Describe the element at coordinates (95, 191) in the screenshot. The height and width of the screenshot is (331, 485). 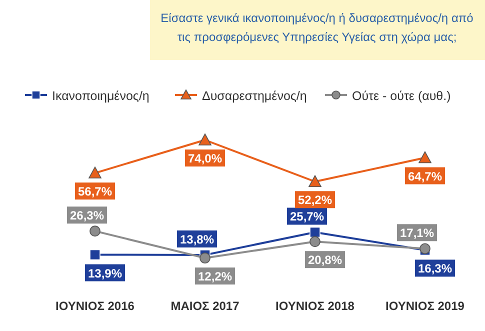
I see `data-label: 56,7%` at that location.